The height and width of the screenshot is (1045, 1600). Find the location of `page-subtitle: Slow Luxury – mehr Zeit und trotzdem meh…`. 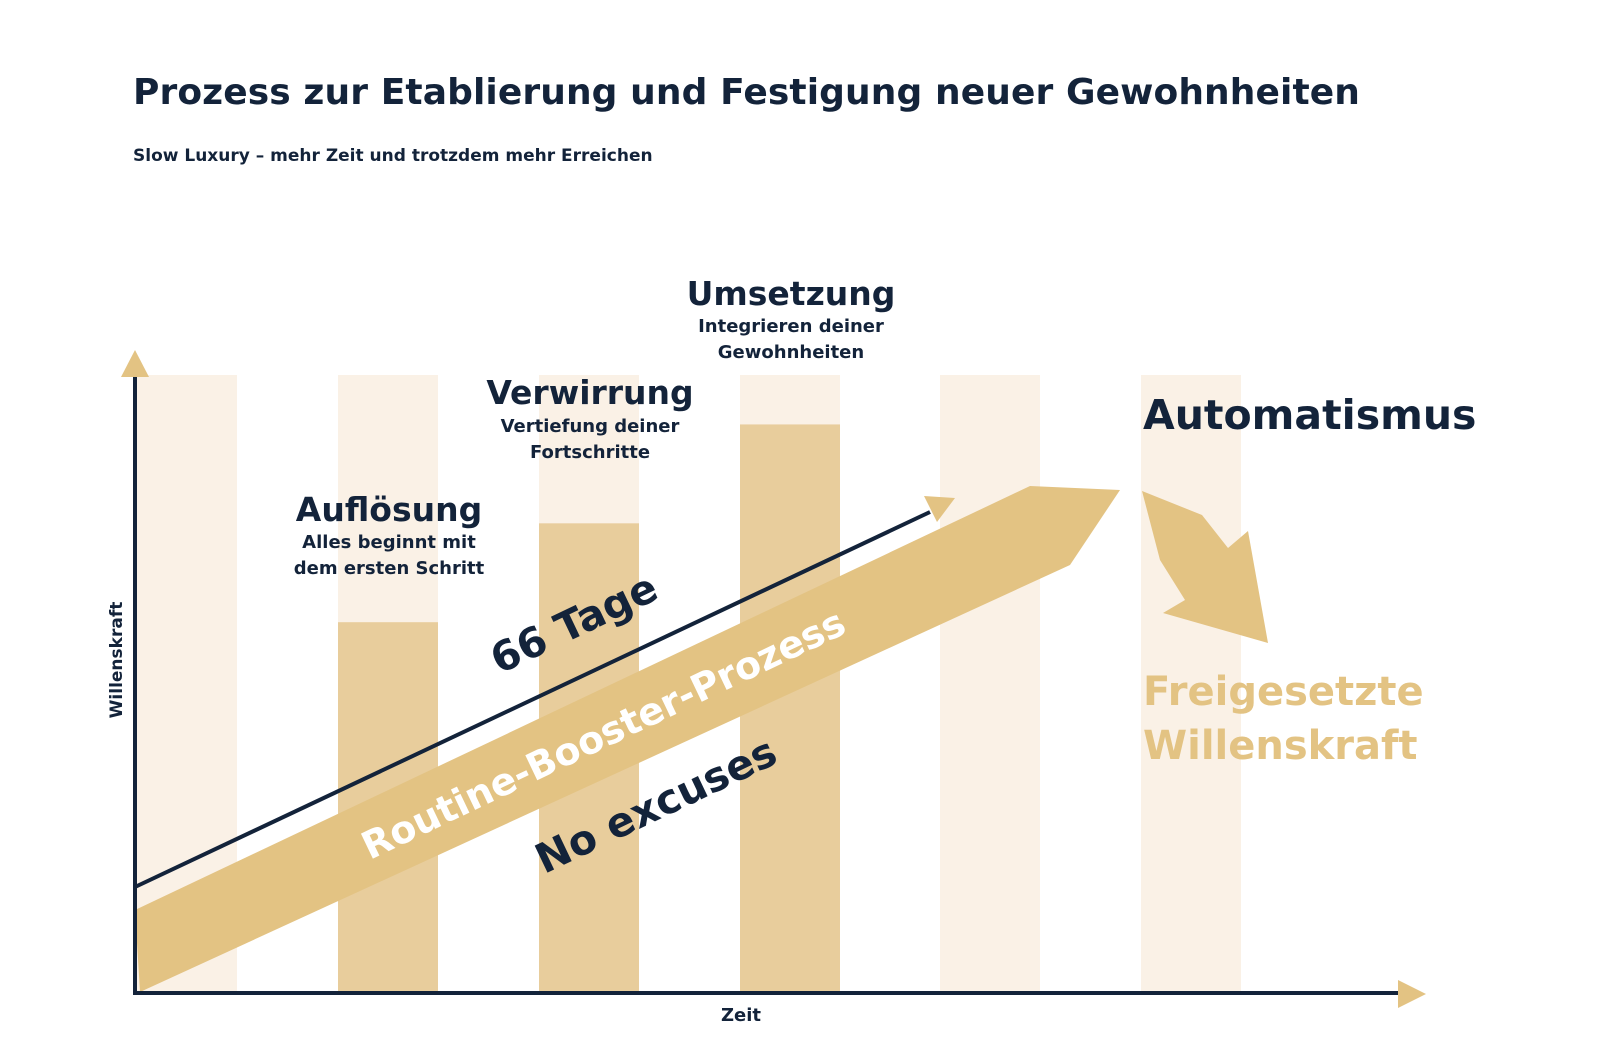

page-subtitle: Slow Luxury – mehr Zeit und trotzdem meh… is located at coordinates (393, 156).